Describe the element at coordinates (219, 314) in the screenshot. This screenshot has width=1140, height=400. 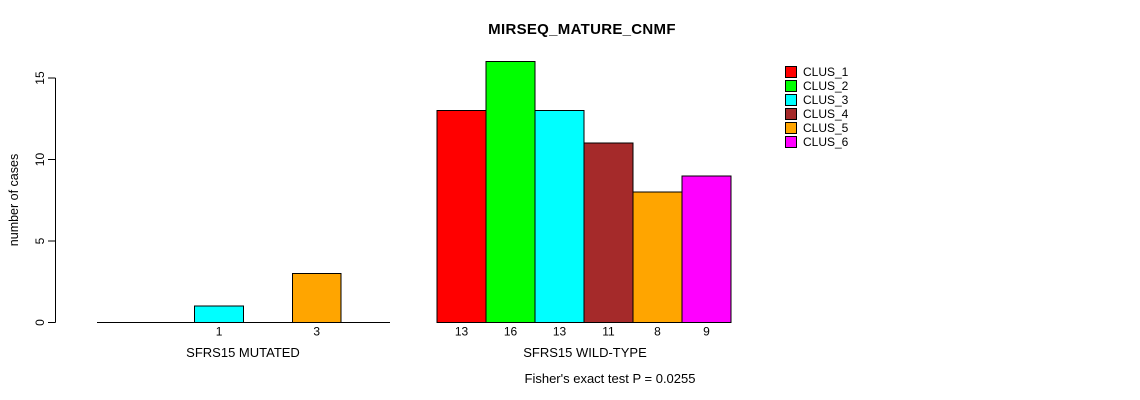
I see `bar-clus_3-group0` at that location.